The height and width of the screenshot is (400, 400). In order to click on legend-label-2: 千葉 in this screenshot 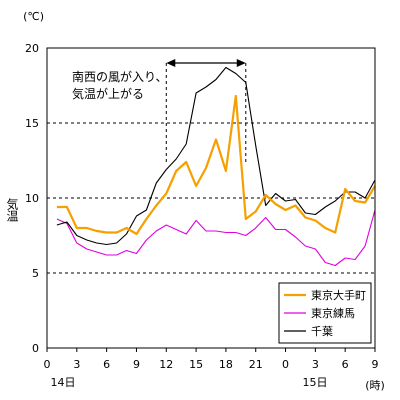, I will do `click(322, 331)`.